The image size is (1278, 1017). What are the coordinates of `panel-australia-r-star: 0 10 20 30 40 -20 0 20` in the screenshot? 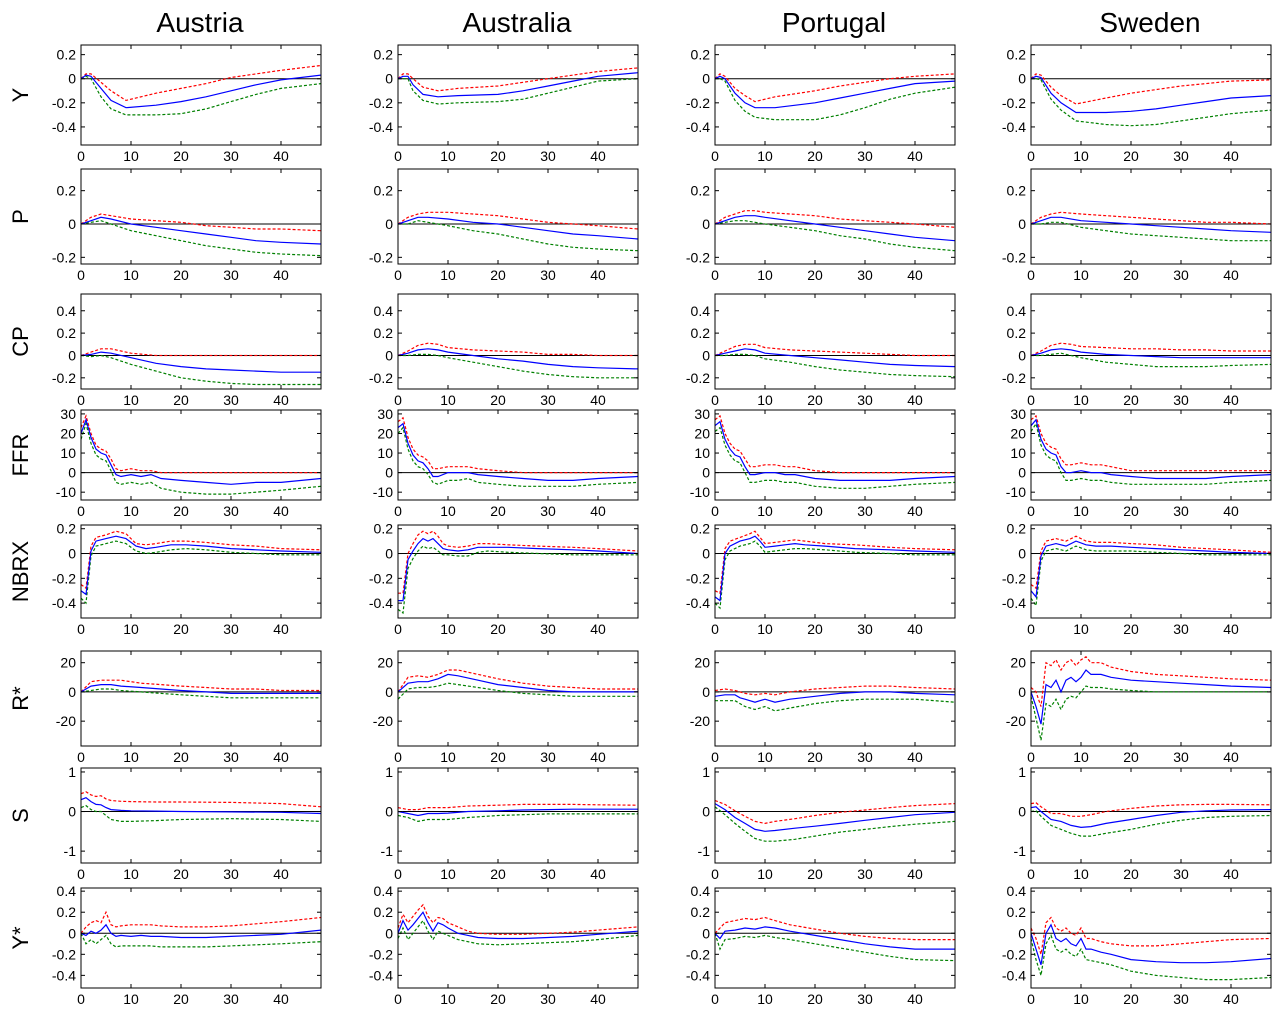 It's located at (506, 707).